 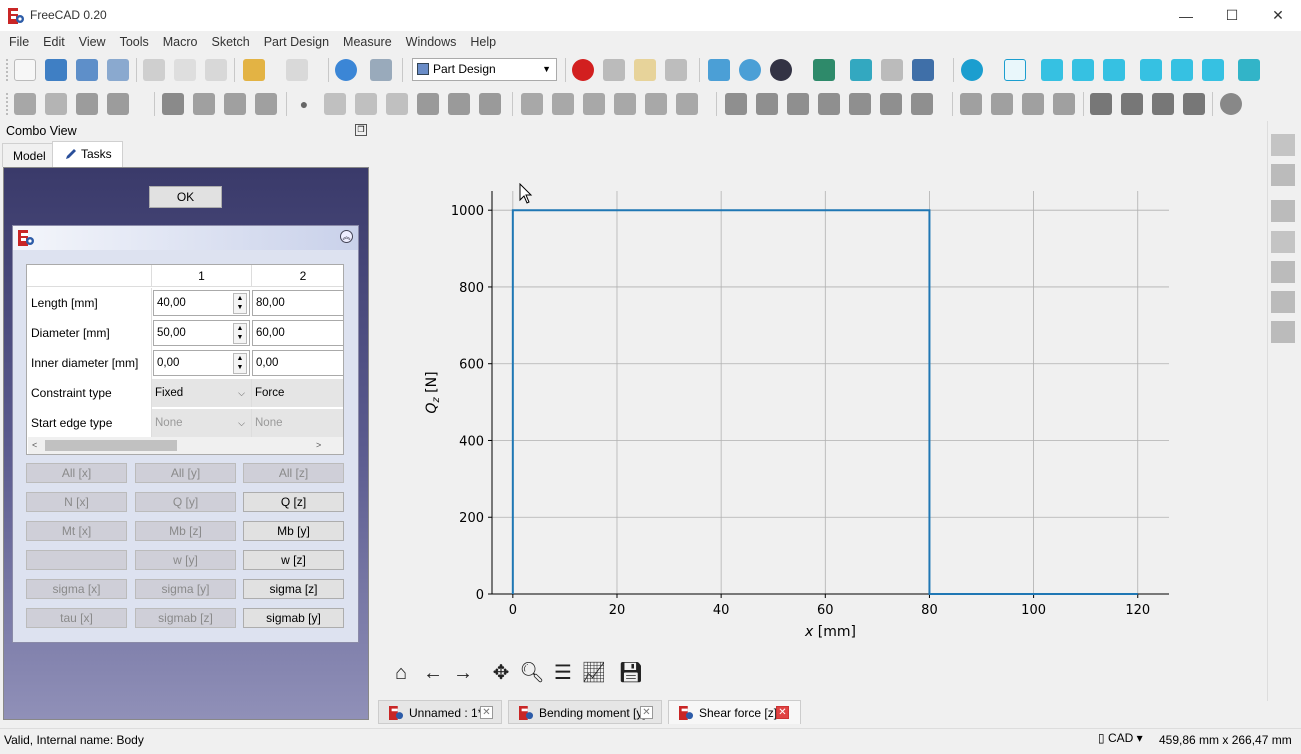 What do you see at coordinates (361, 130) in the screenshot?
I see `float-icon: ❐` at bounding box center [361, 130].